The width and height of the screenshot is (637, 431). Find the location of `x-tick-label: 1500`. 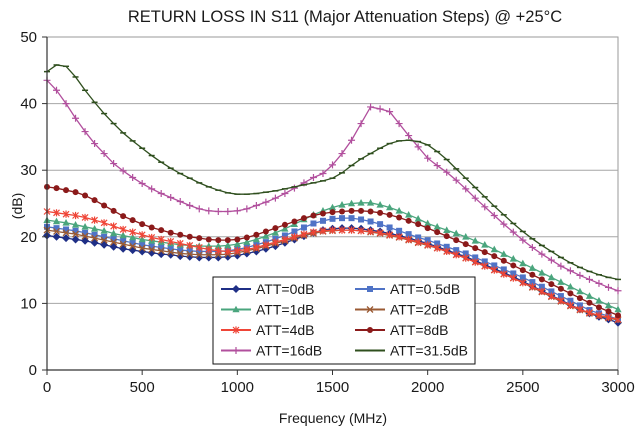

x-tick-label: 1500 is located at coordinates (332, 387).